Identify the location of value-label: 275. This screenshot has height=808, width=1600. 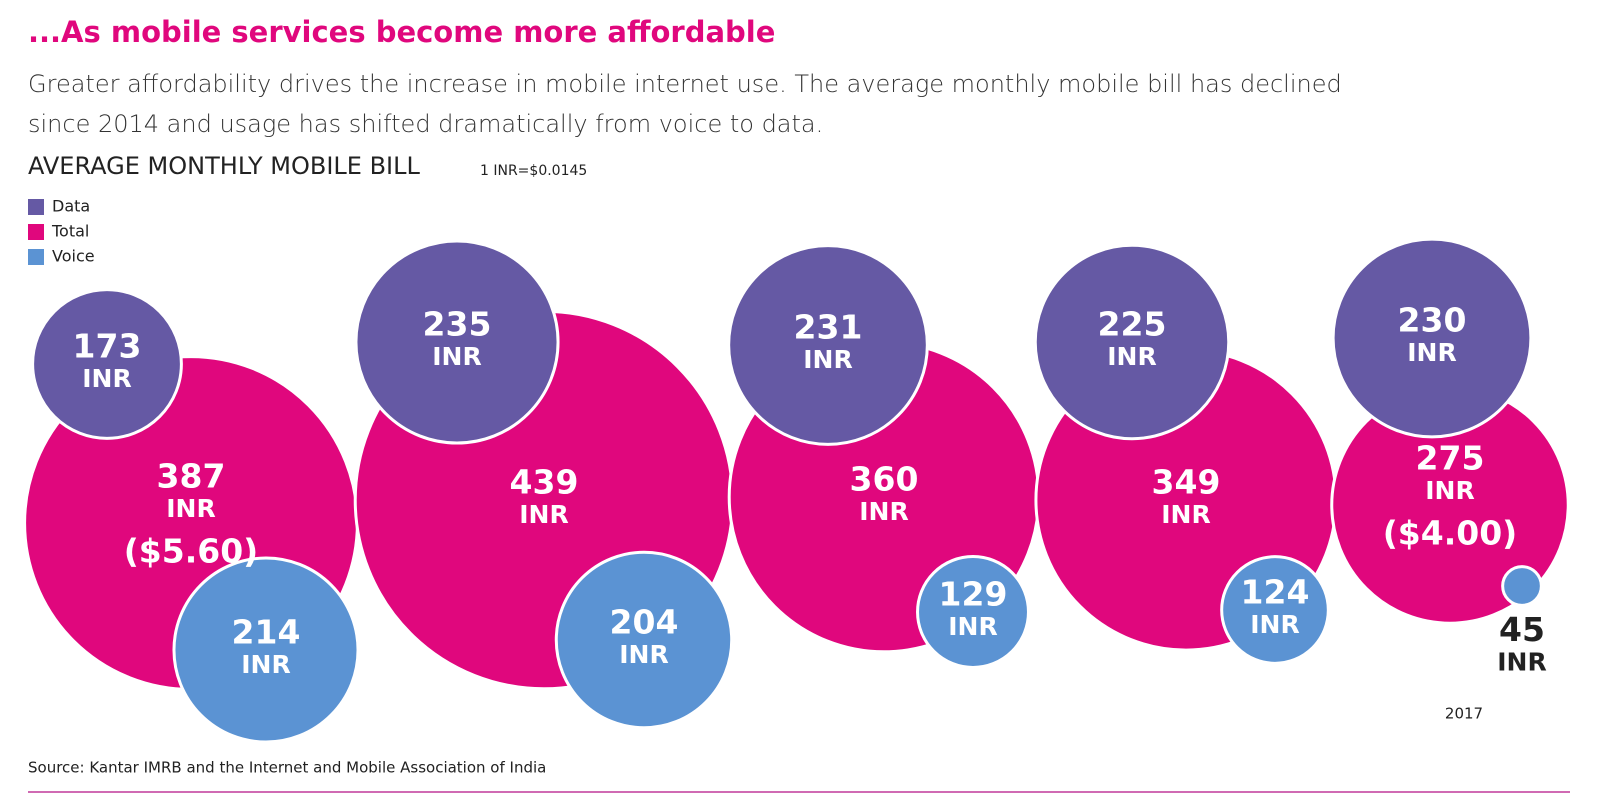
(1450, 458).